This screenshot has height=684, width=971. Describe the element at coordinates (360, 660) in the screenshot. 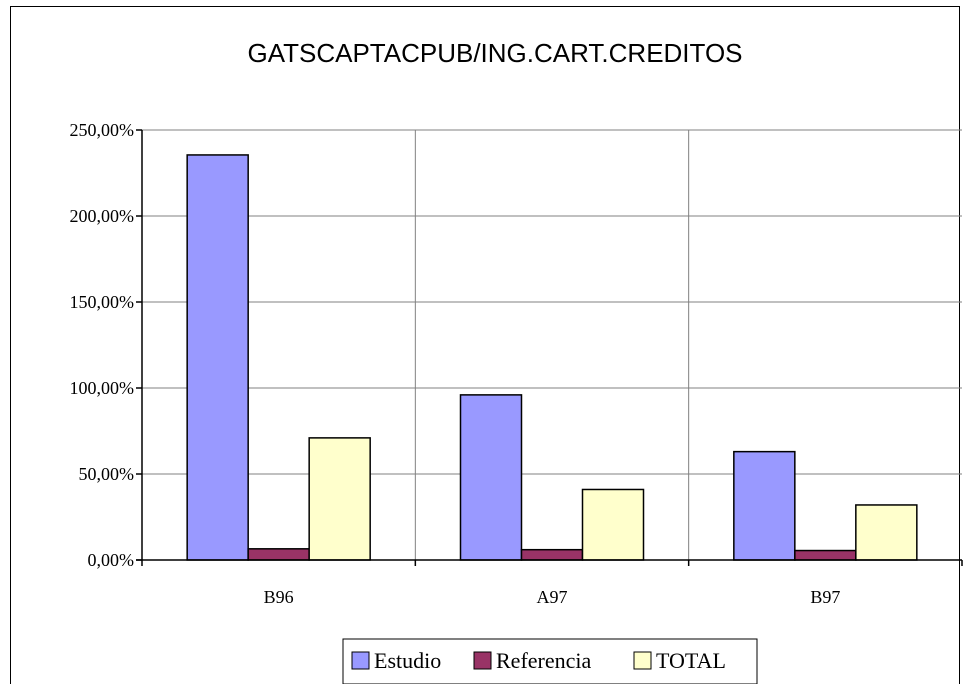

I see `legend-swatch-estudio` at that location.